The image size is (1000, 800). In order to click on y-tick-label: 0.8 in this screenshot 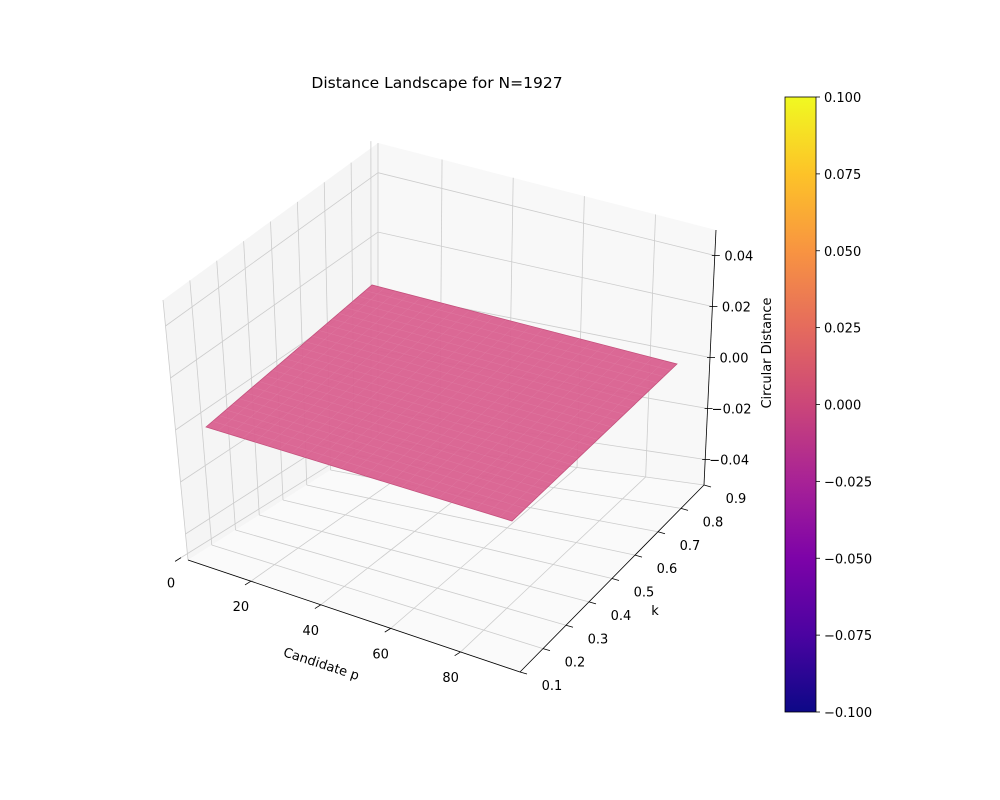, I will do `click(713, 522)`.